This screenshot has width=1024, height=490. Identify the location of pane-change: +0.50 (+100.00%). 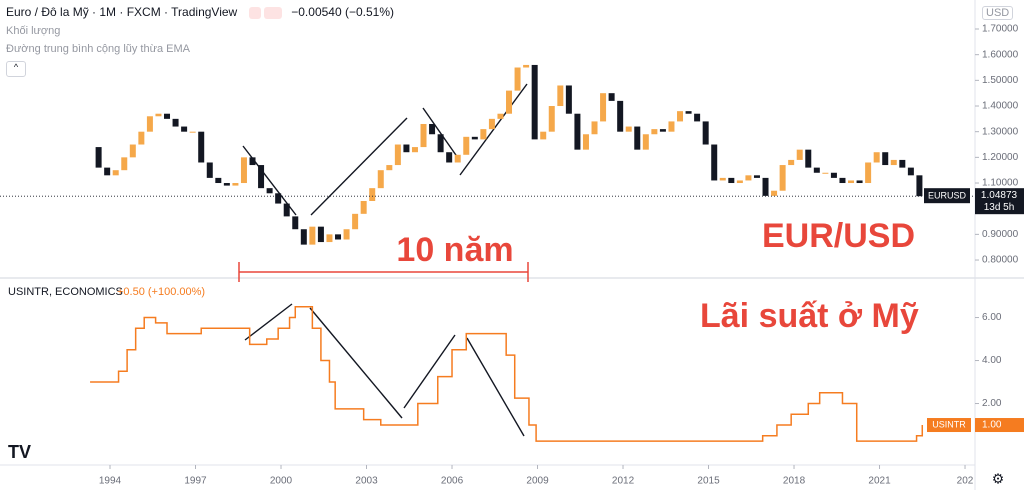
(161, 292).